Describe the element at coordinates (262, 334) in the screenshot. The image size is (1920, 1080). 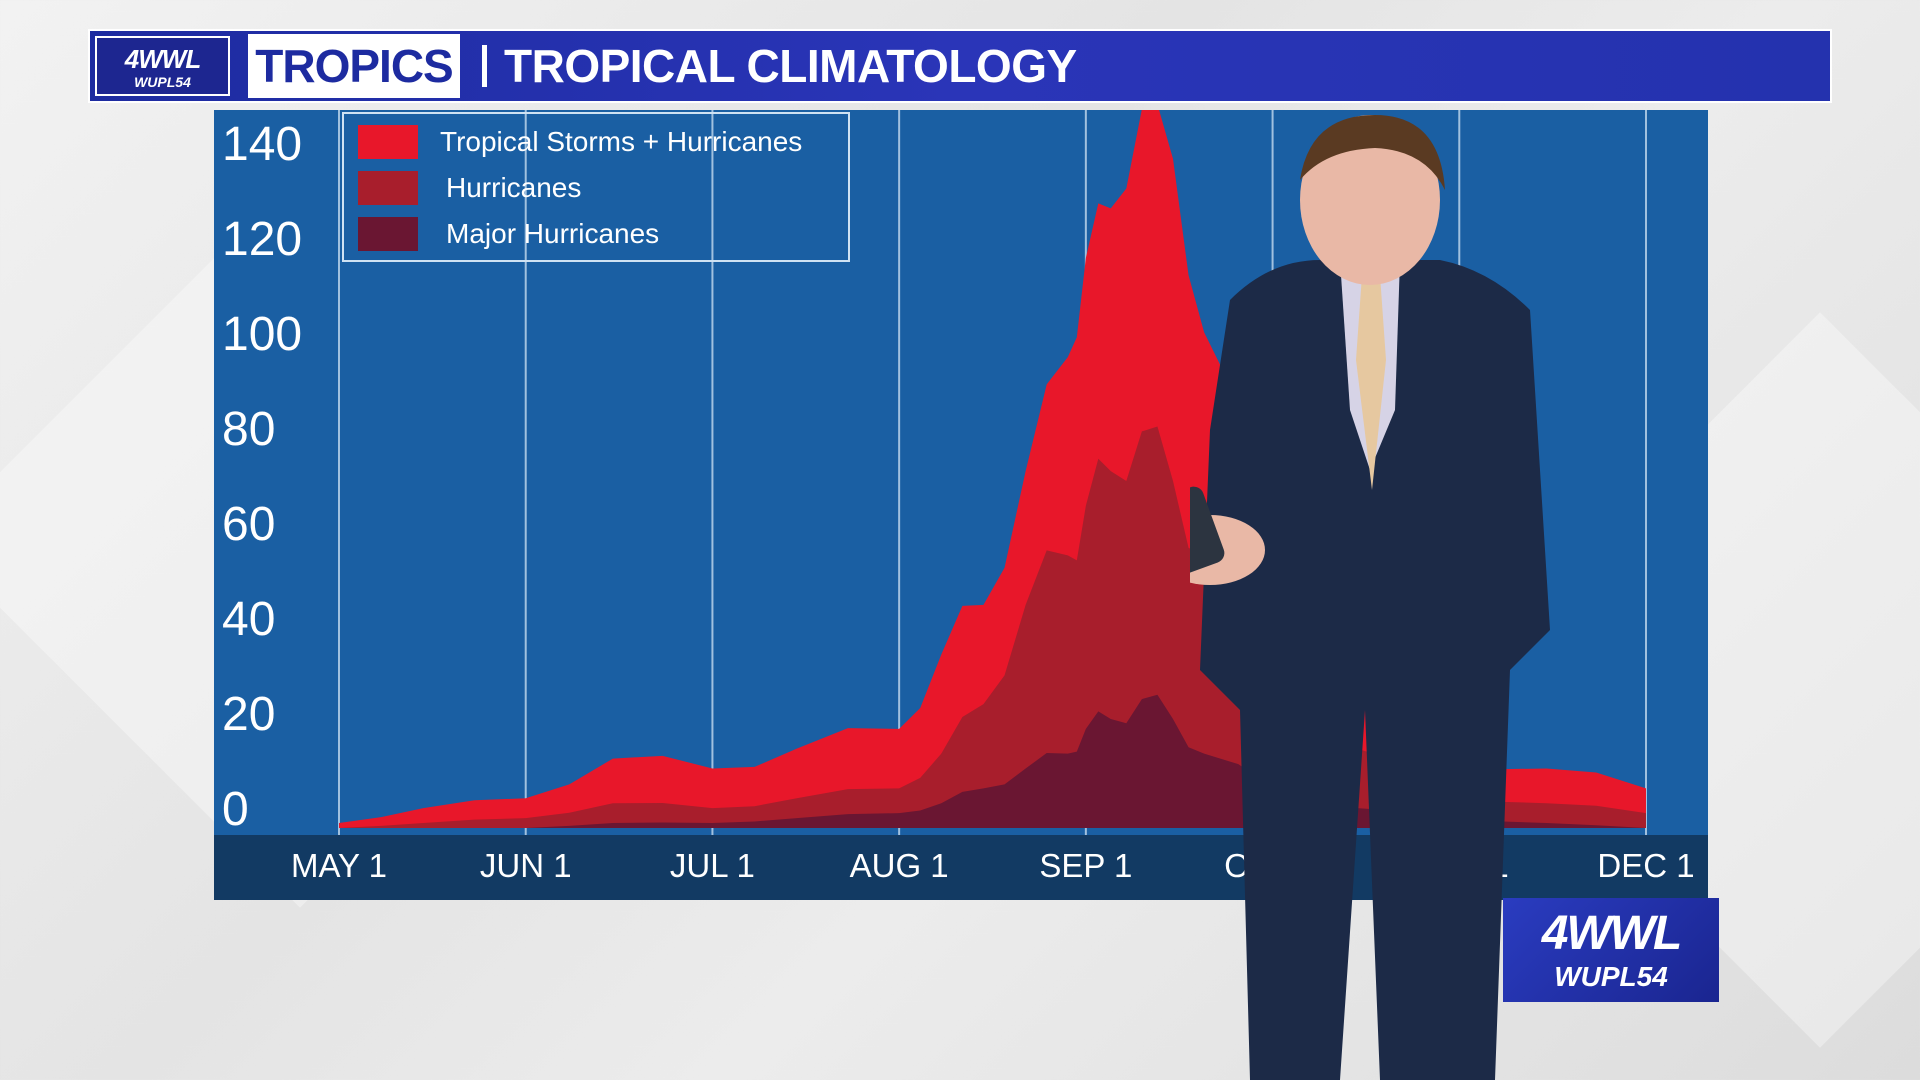
I see `y-tick-label: 100` at that location.